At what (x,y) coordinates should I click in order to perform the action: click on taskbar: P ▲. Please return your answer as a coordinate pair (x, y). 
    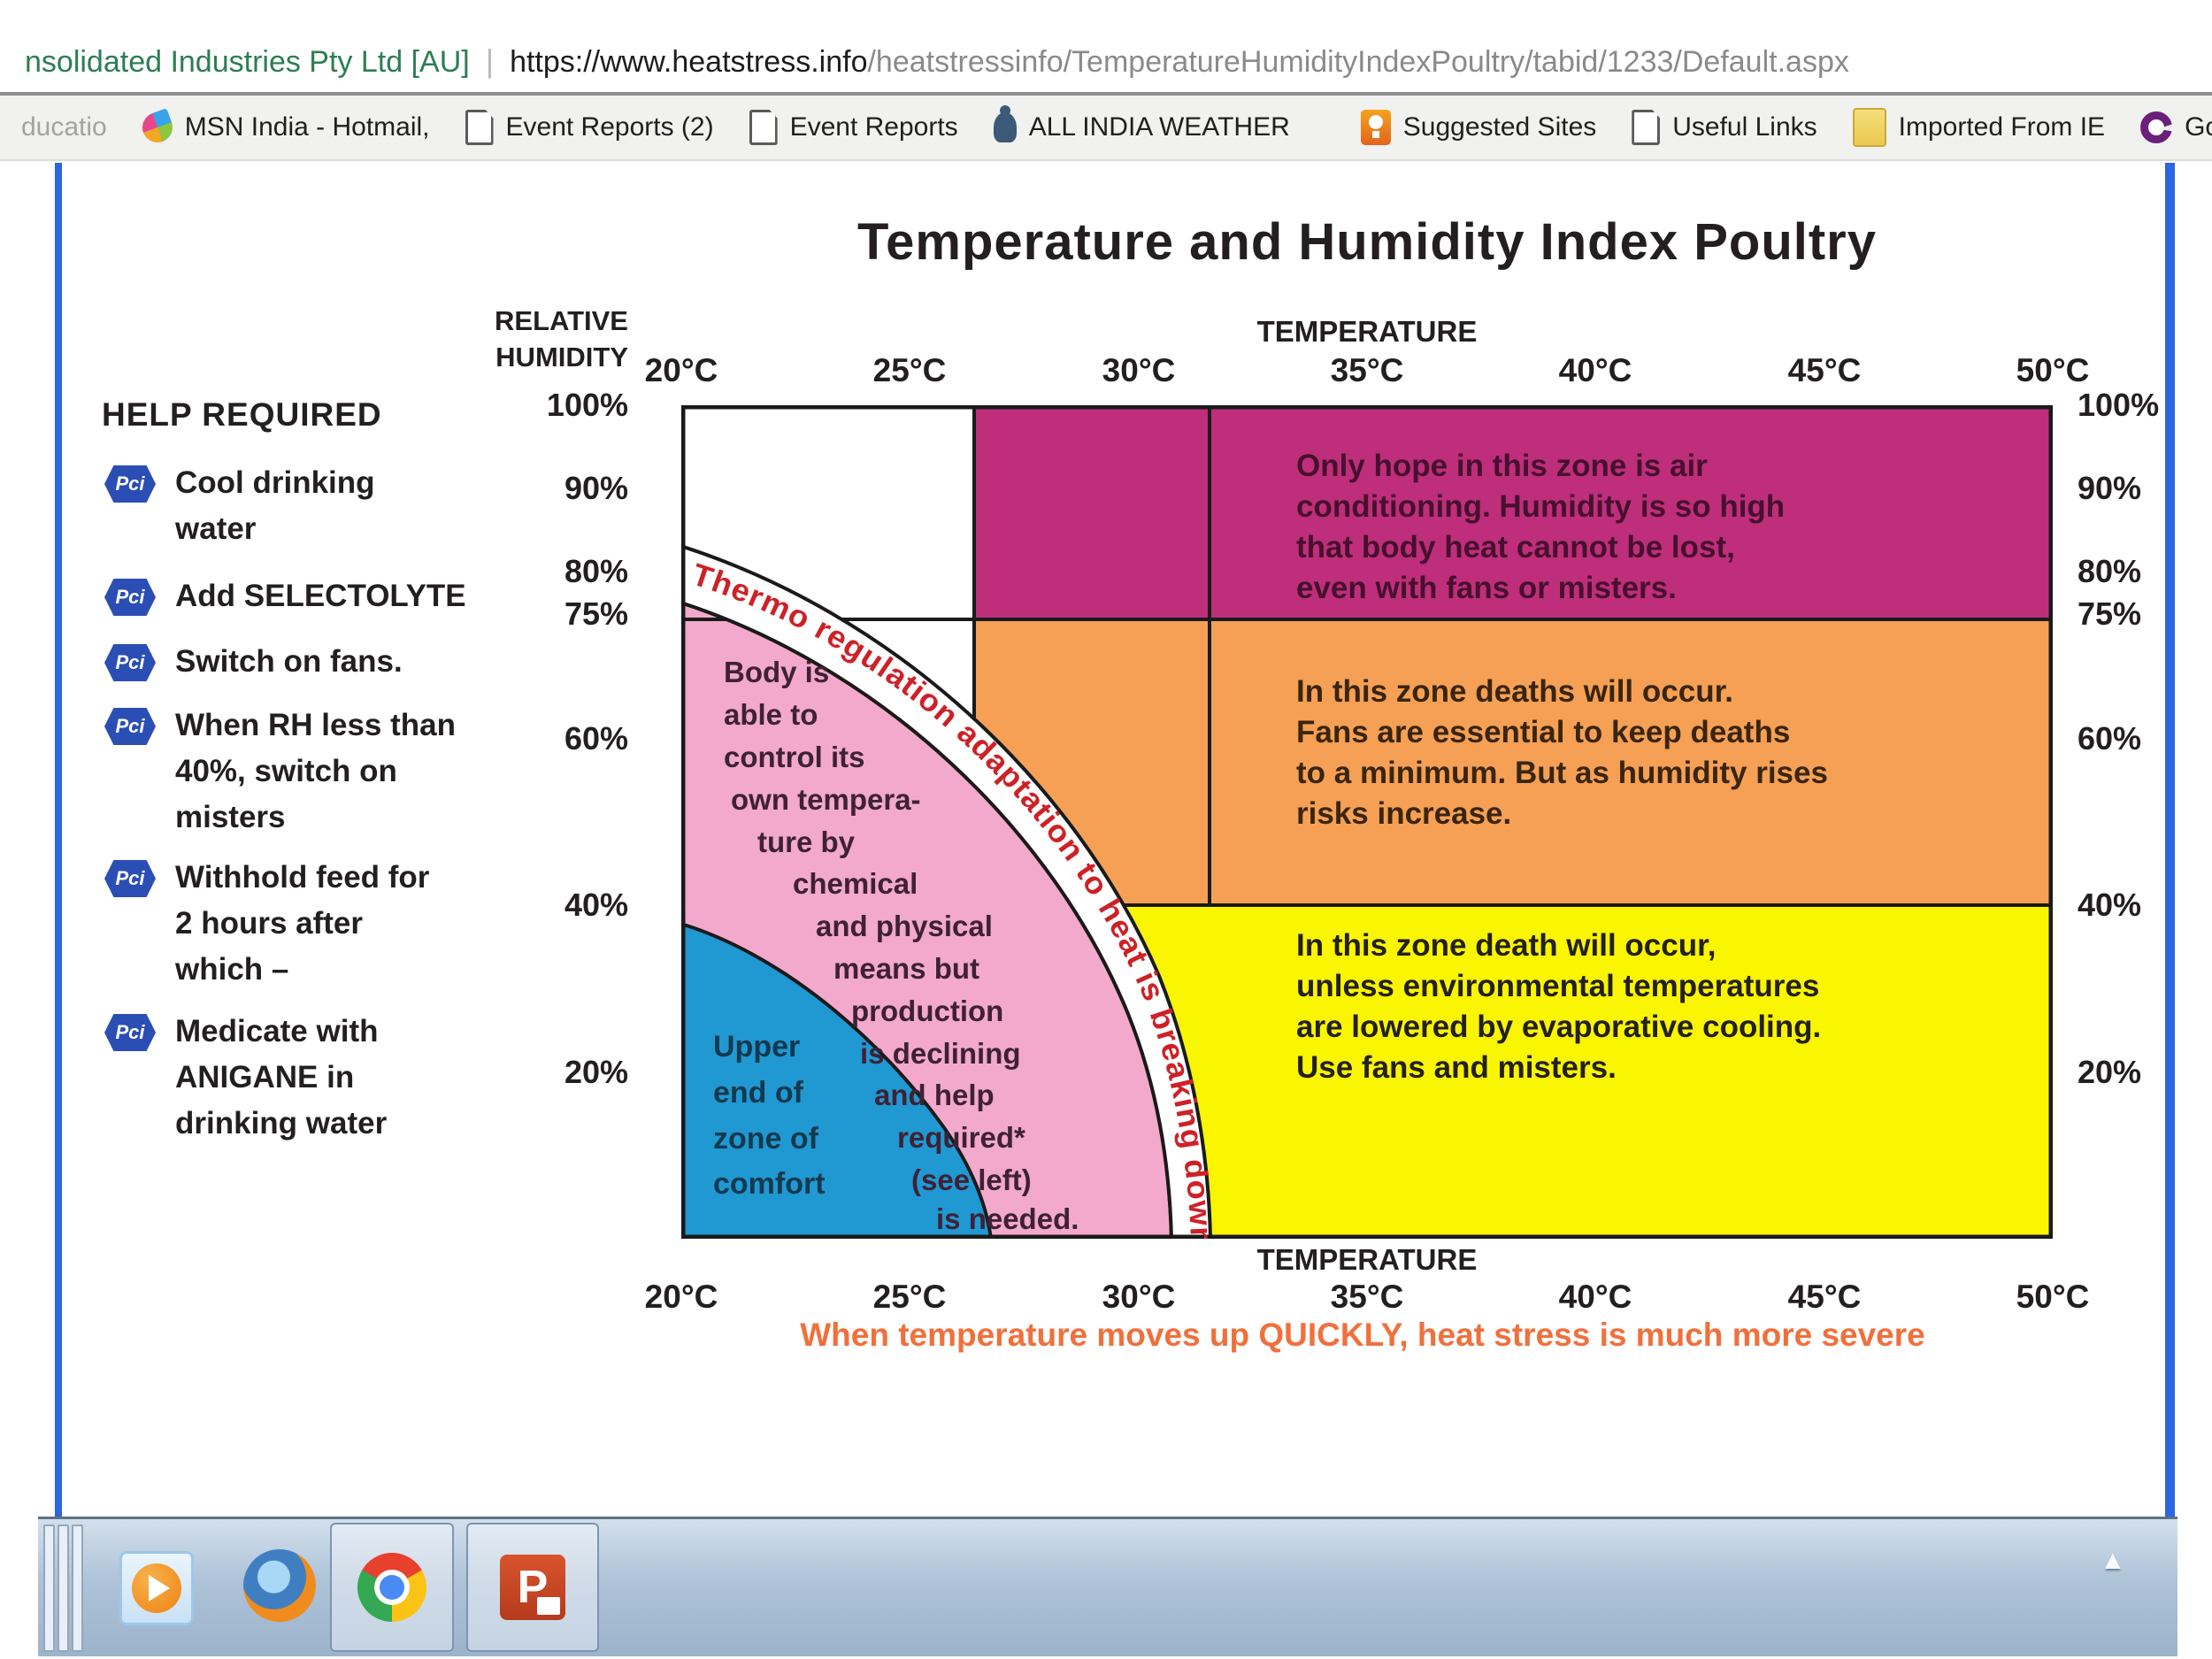
    Looking at the image, I should click on (1108, 1587).